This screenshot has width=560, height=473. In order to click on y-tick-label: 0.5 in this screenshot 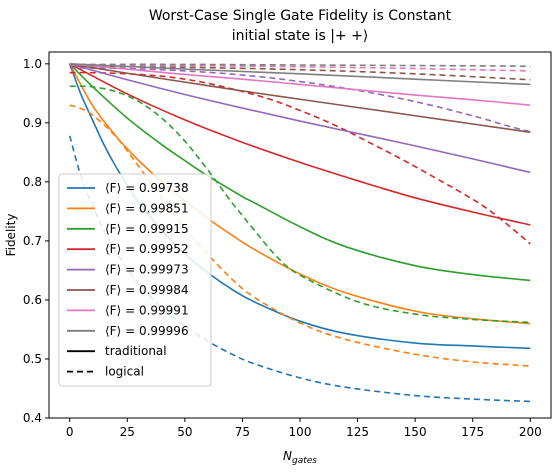, I will do `click(32, 359)`.